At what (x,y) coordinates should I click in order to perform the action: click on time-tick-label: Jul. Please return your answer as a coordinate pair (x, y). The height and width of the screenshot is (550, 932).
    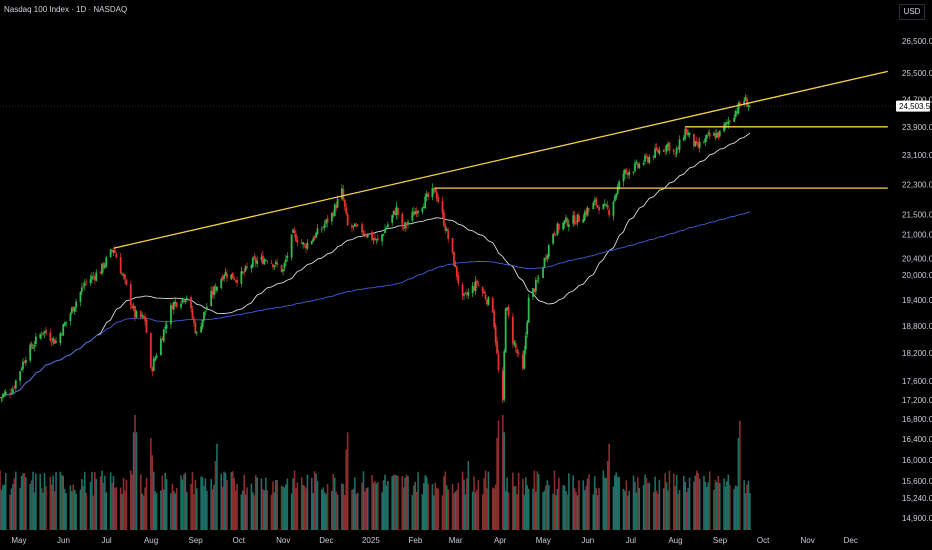
    Looking at the image, I should click on (631, 540).